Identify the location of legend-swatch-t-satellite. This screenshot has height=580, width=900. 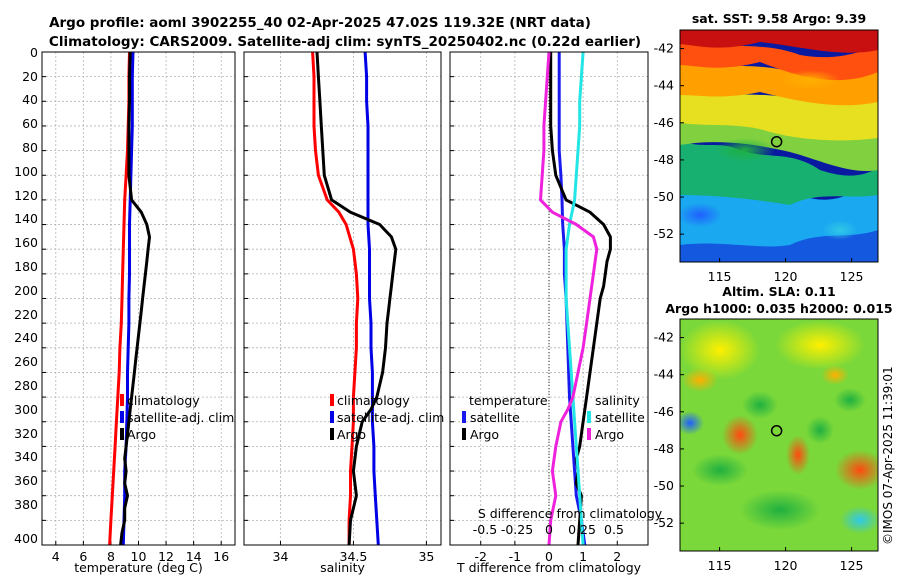
(464, 417).